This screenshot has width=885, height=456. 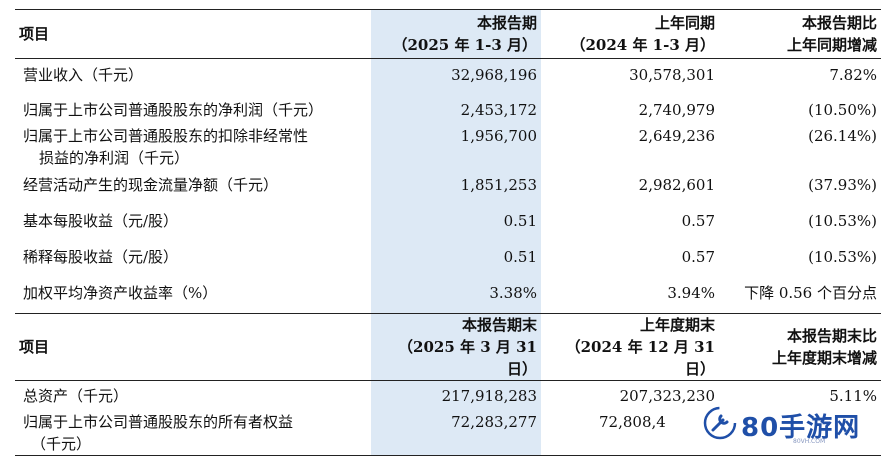 I want to click on table-row: 总资产（千元） 217,918,283 207,323,230 5.11%, so click(x=448, y=393).